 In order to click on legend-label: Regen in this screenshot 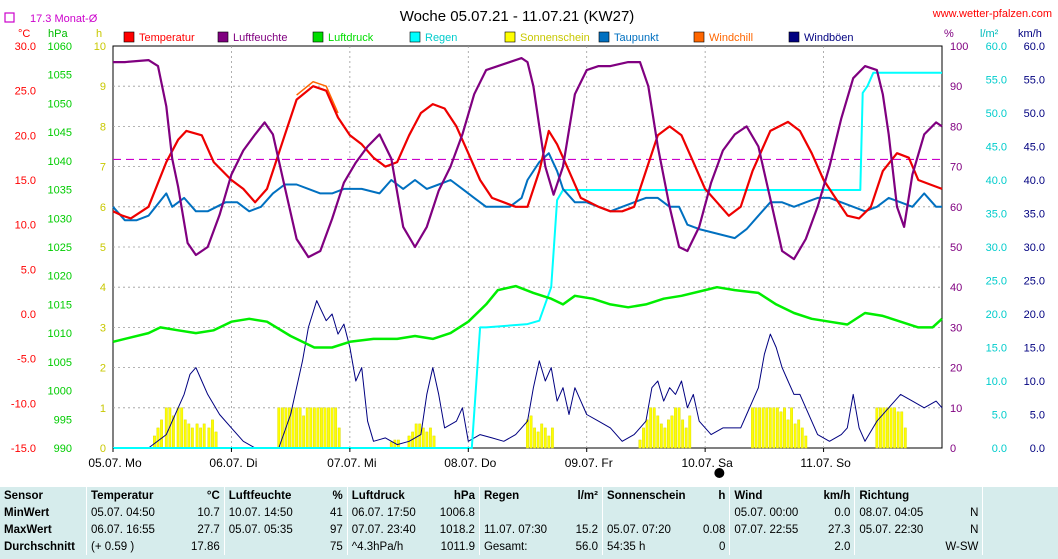, I will do `click(441, 38)`.